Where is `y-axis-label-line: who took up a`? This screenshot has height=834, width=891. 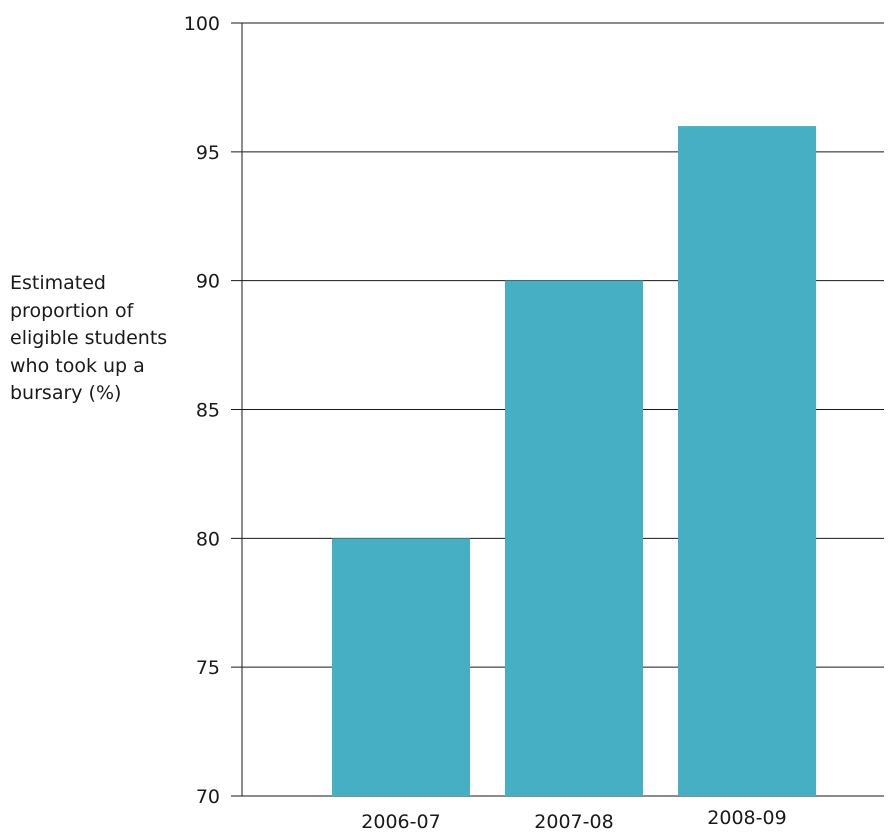
y-axis-label-line: who took up a is located at coordinates (77, 365).